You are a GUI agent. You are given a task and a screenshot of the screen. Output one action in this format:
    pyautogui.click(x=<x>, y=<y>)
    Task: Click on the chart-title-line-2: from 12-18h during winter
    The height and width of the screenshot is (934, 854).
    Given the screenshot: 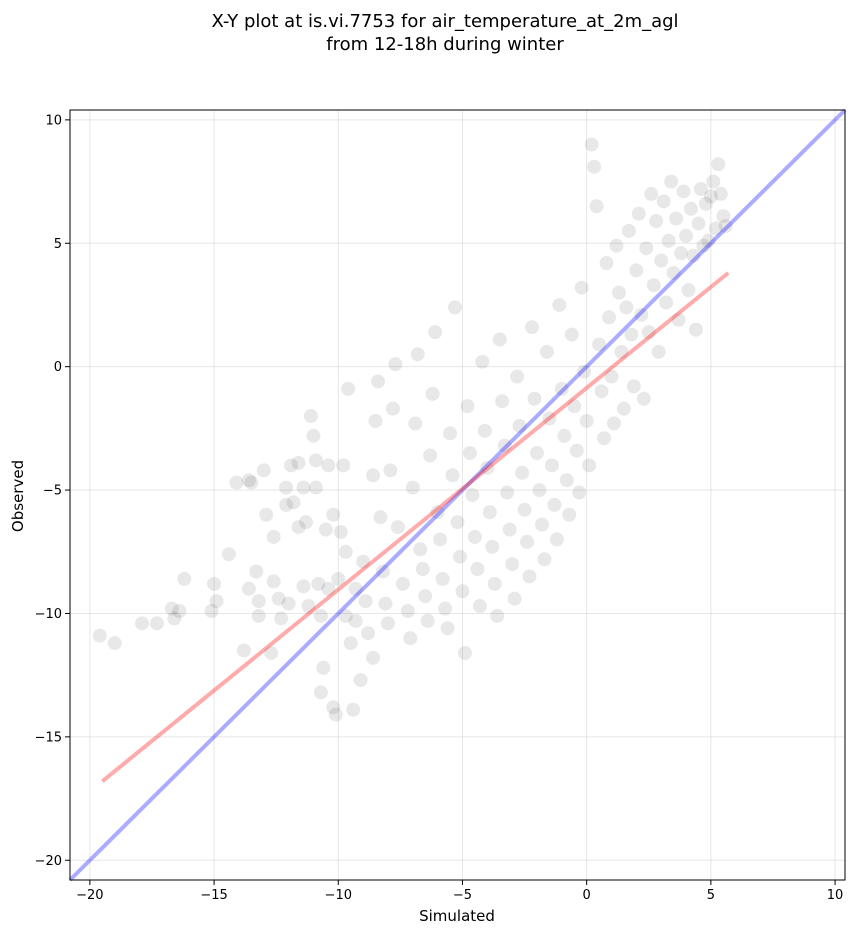 What is the action you would take?
    pyautogui.click(x=445, y=44)
    